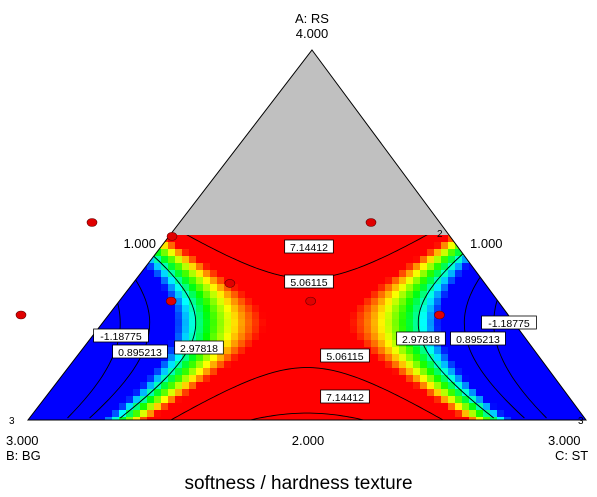 The image size is (597, 497). What do you see at coordinates (439, 315) in the screenshot?
I see `design-point` at bounding box center [439, 315].